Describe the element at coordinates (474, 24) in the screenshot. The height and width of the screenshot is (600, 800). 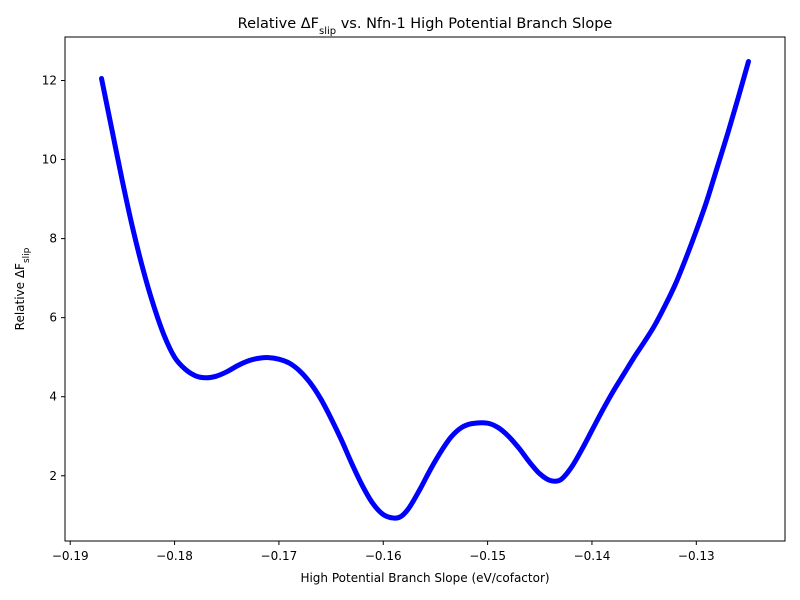
I see `chart-title-suffix: vs. Nfn-1 High Potential Branch Slope` at that location.